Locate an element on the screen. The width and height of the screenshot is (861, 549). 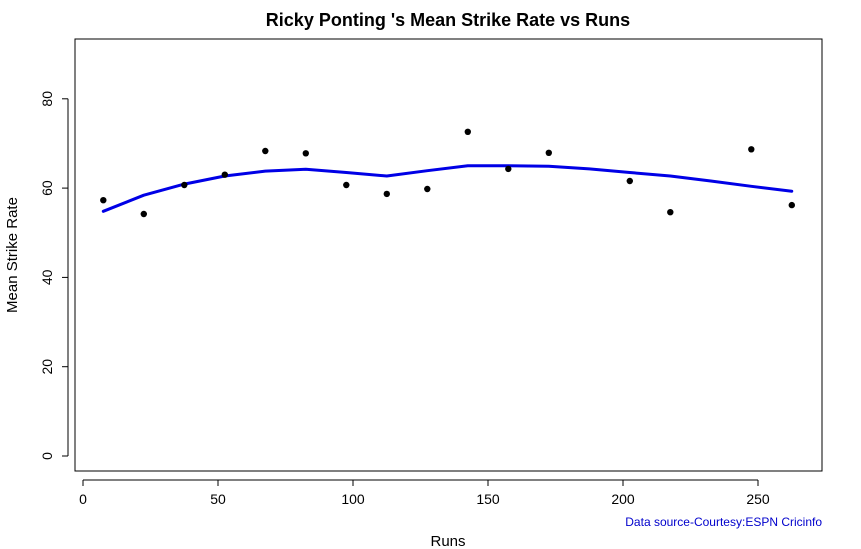
x-tick-label: 150 is located at coordinates (488, 499).